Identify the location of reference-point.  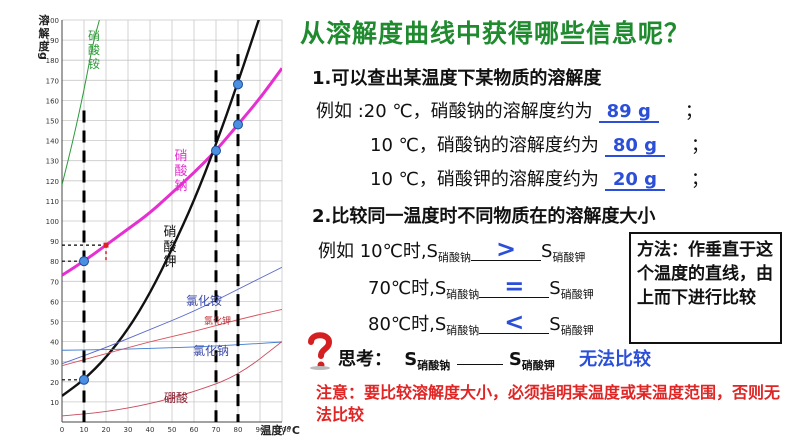
(106, 245).